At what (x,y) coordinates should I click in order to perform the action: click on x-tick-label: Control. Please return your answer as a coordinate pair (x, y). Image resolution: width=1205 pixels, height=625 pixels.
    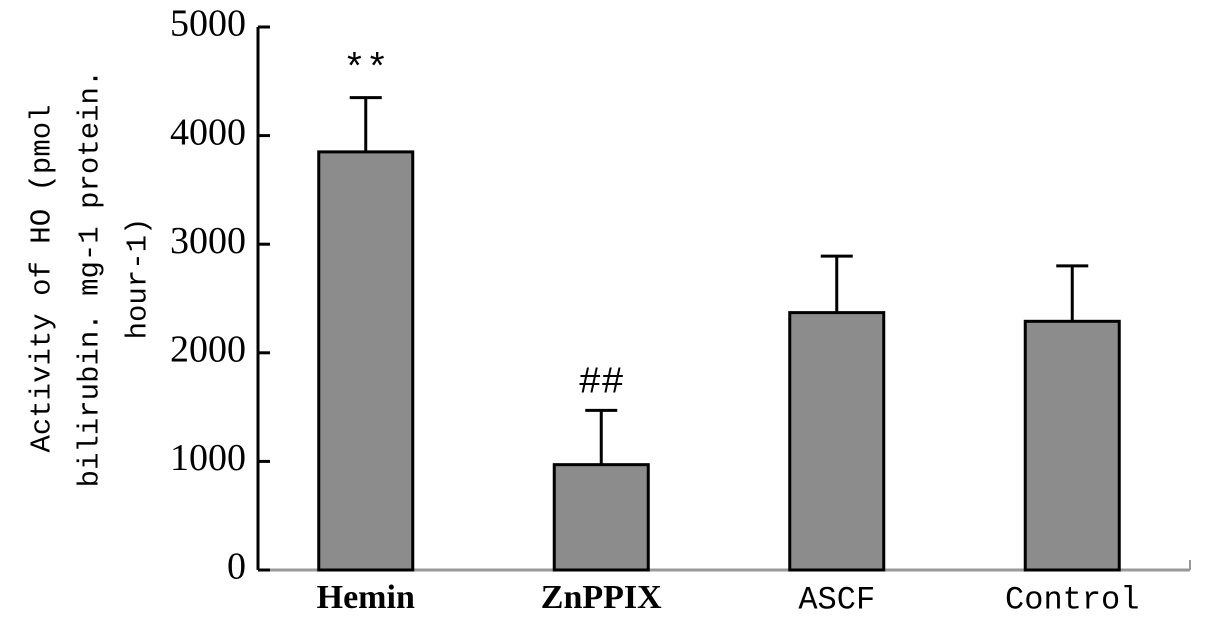
    Looking at the image, I should click on (1072, 599).